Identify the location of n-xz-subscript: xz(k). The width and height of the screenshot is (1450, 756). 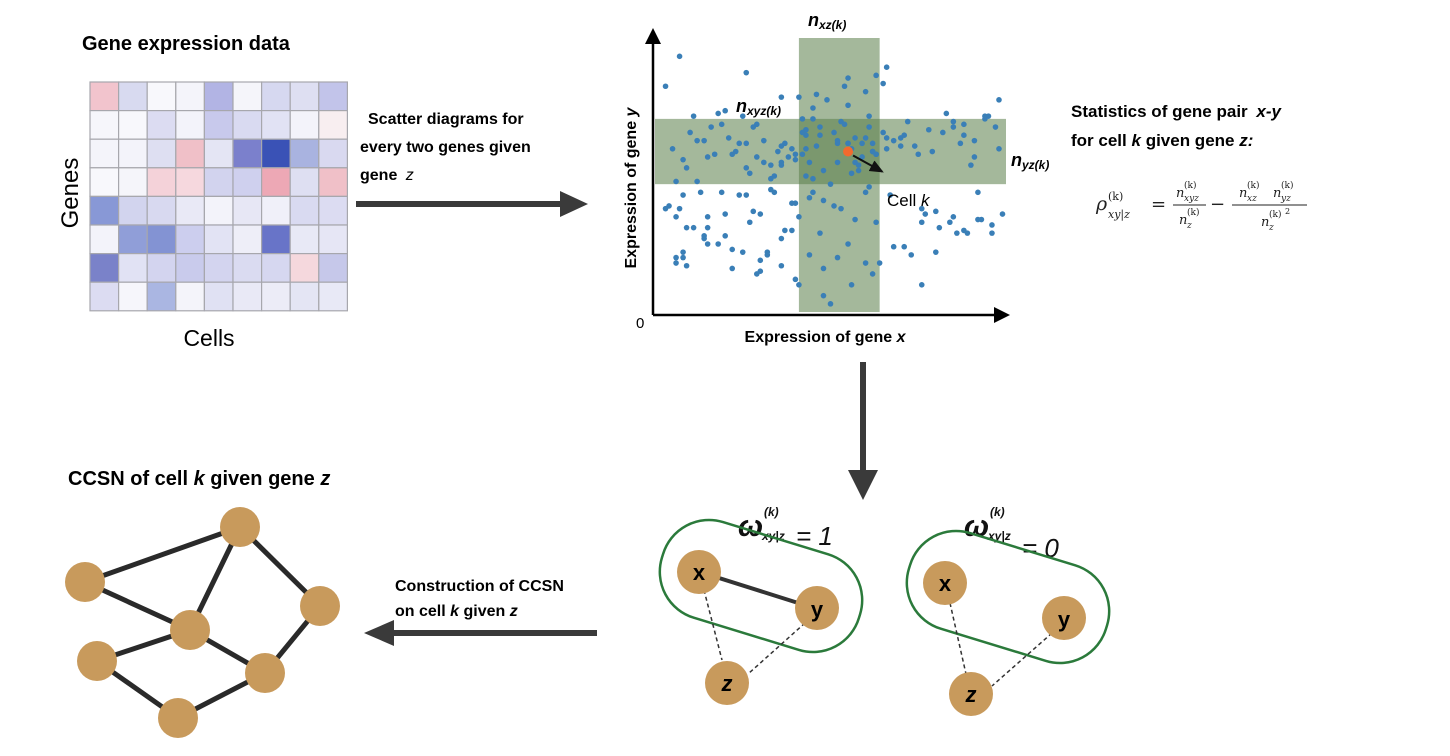
(832, 25).